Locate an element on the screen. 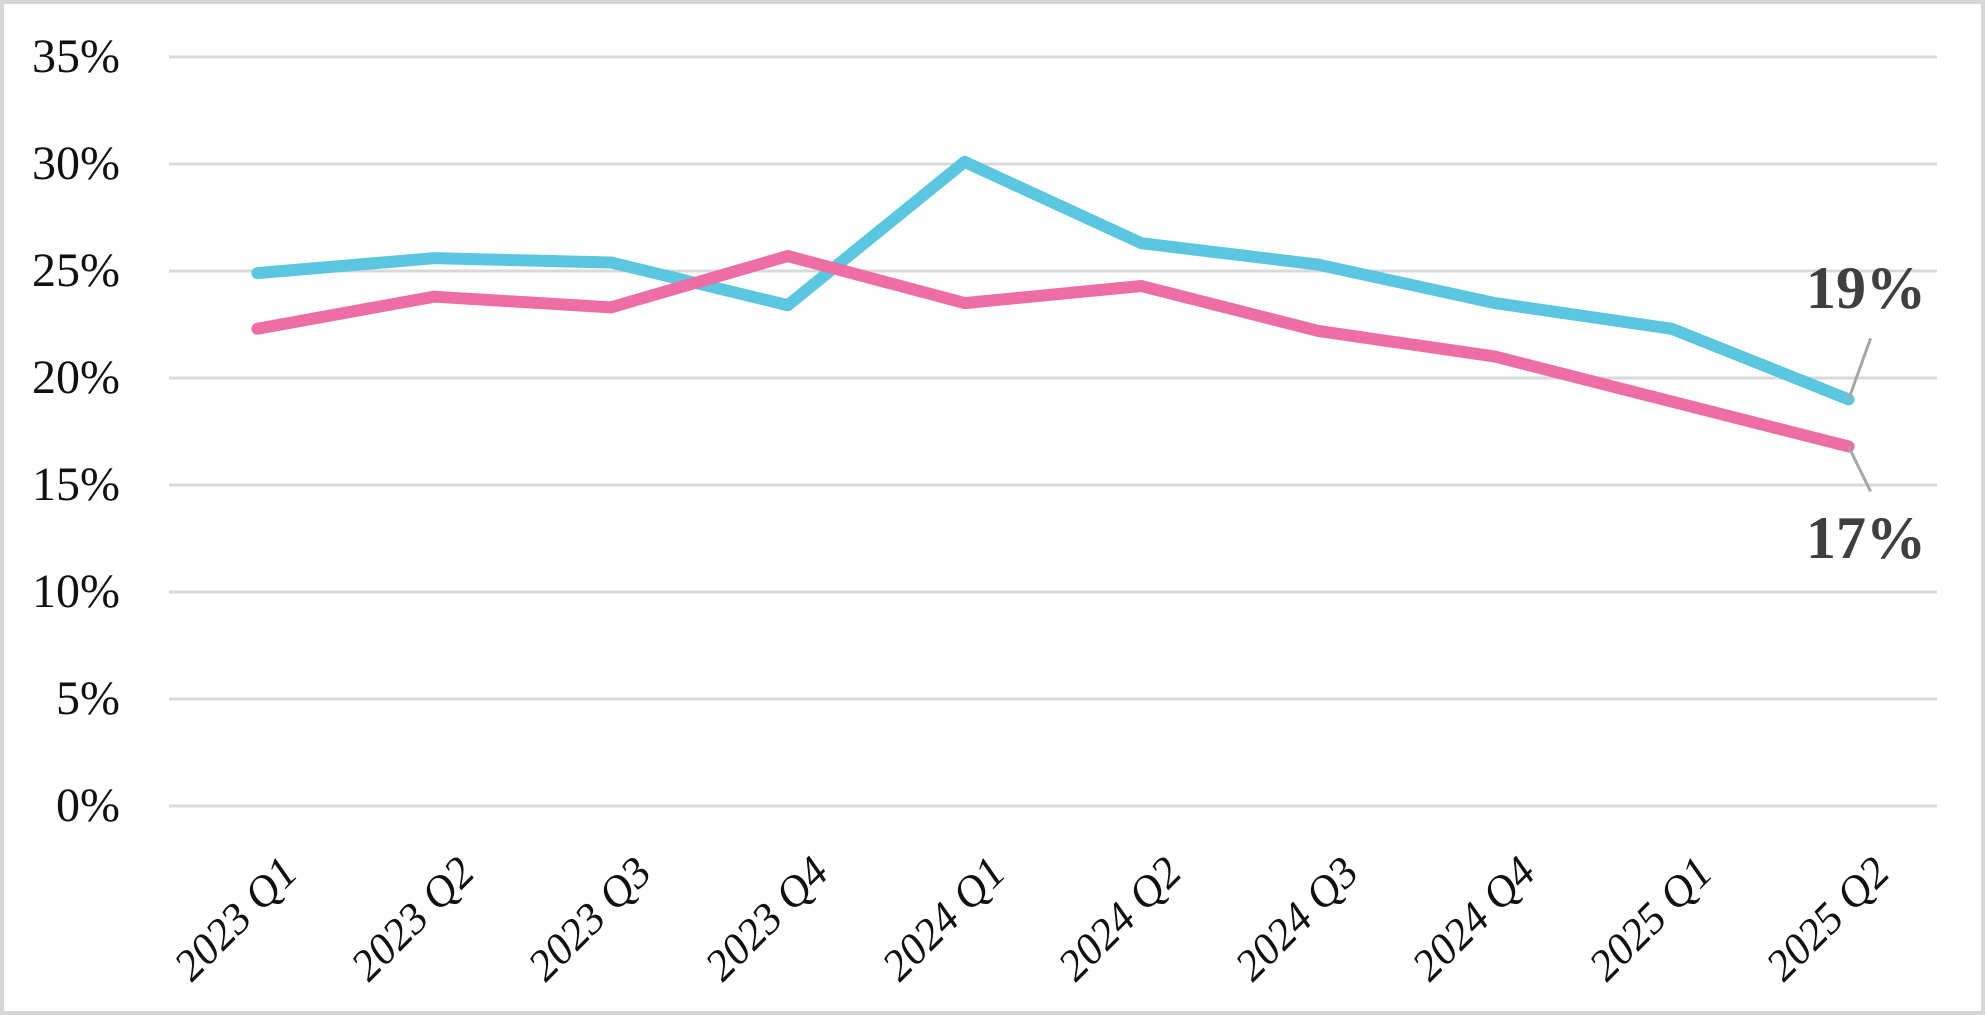 Image resolution: width=1985 pixels, height=1015 pixels. series-end-label-blue_series: 19% is located at coordinates (1866, 288).